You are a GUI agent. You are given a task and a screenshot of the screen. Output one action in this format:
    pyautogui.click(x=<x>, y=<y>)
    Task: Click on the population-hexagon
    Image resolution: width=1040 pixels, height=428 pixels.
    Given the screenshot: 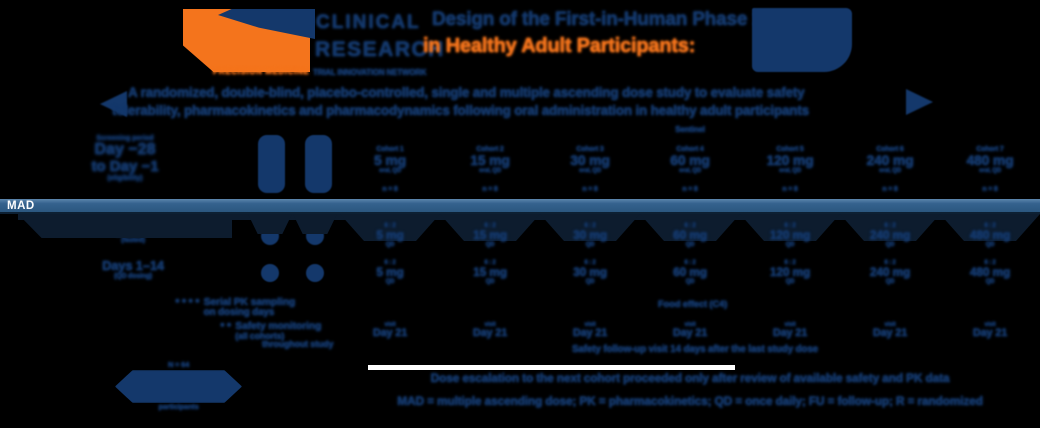 What is the action you would take?
    pyautogui.click(x=178, y=386)
    